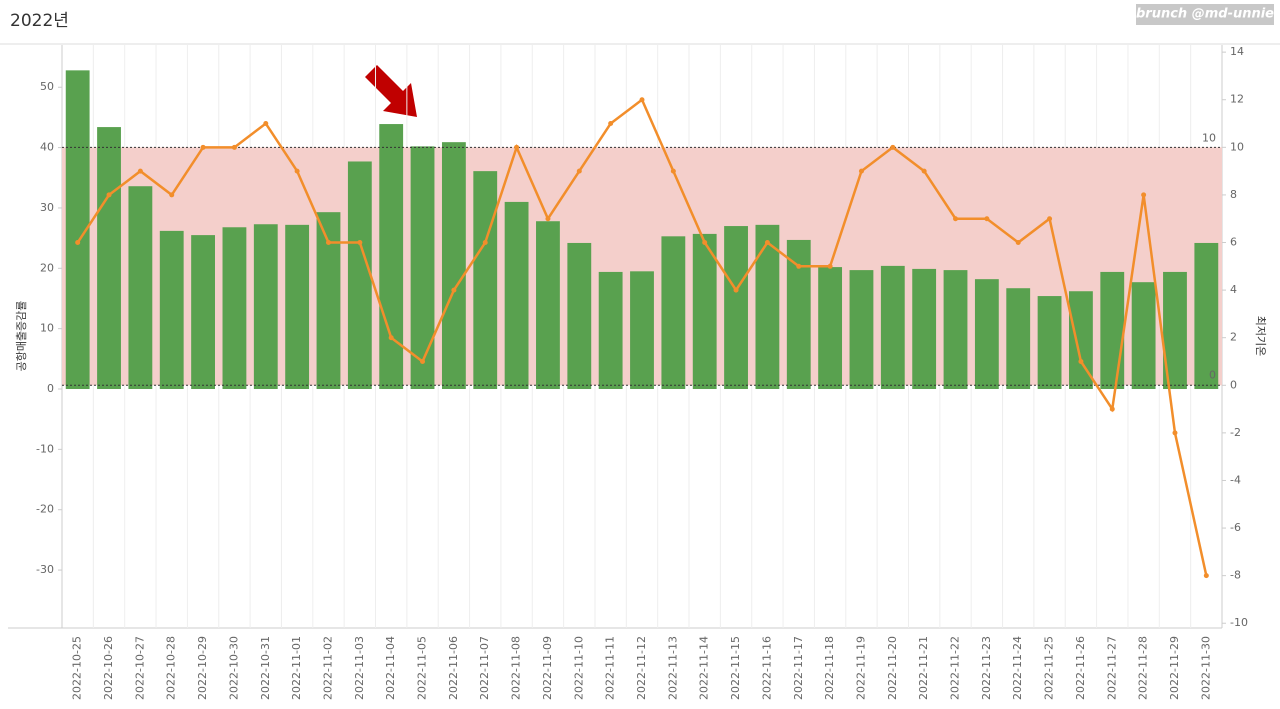  Describe the element at coordinates (39, 21) in the screenshot. I see `chart-title: 2022년` at that location.